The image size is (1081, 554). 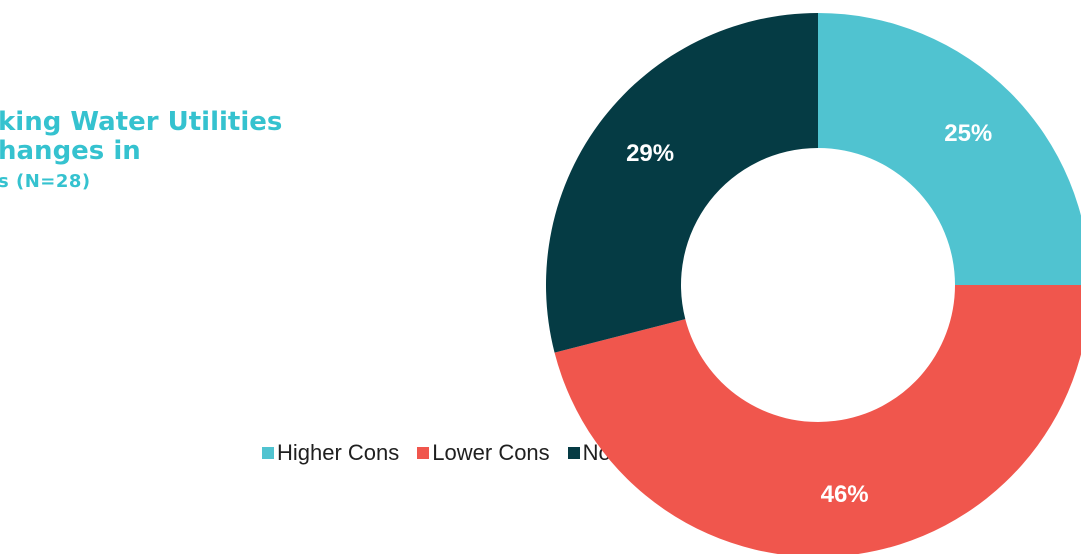 I want to click on chart-title-line-1: king Water Utilities, so click(x=141, y=122).